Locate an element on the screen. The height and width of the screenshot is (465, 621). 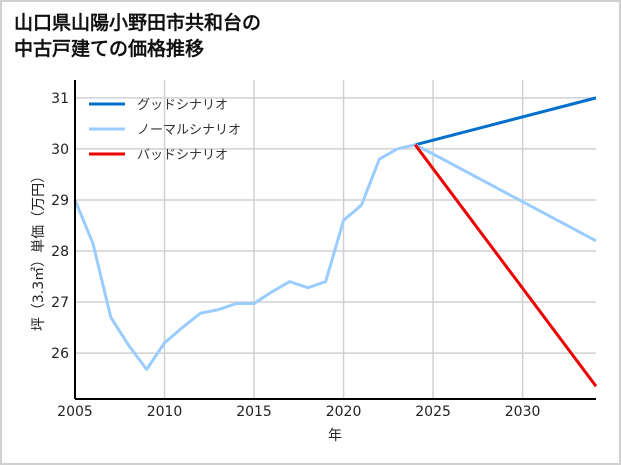
y-tick-label: 27 is located at coordinates (60, 303).